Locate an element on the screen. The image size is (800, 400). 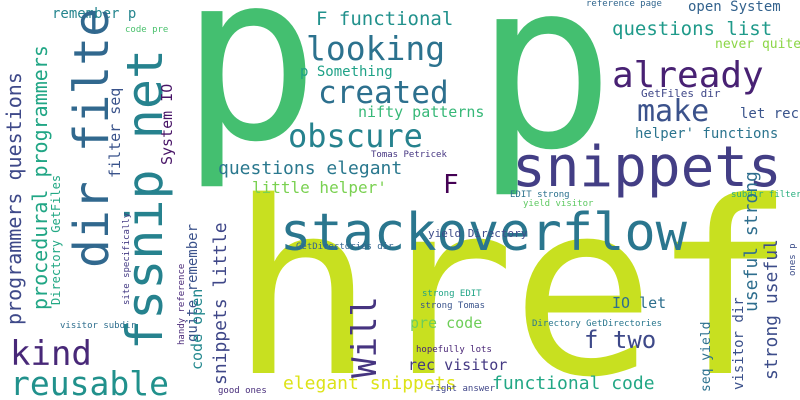
word-pre-code: pre code is located at coordinates (446, 323).